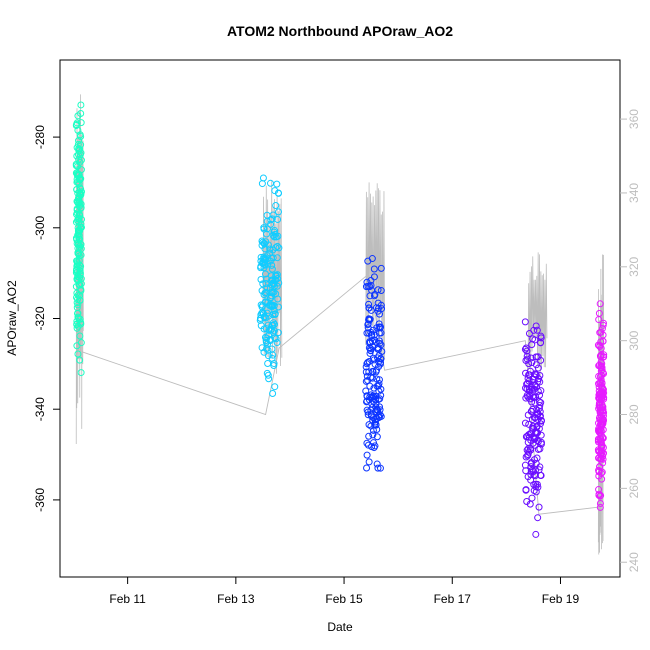 The image size is (650, 650). What do you see at coordinates (40, 137) in the screenshot?
I see `y-tick-label: -280` at bounding box center [40, 137].